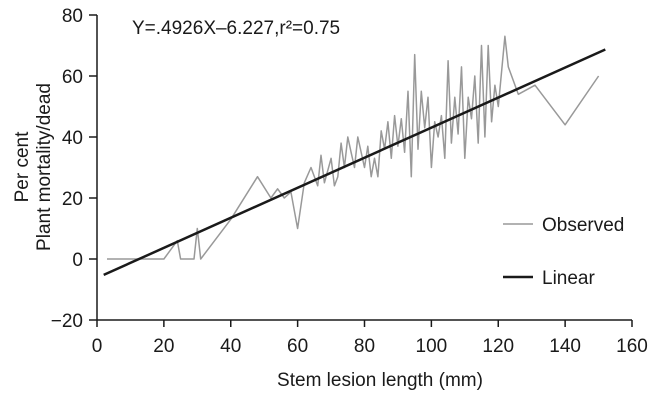  I want to click on y-tick-label: 40, so click(72, 138).